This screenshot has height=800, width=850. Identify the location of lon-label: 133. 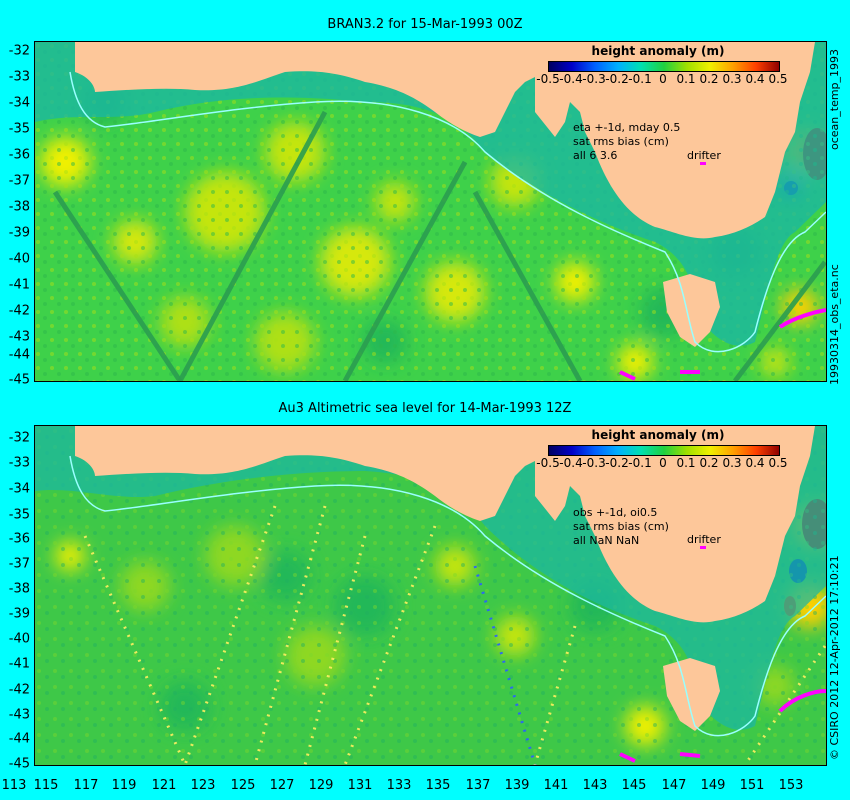
(399, 785).